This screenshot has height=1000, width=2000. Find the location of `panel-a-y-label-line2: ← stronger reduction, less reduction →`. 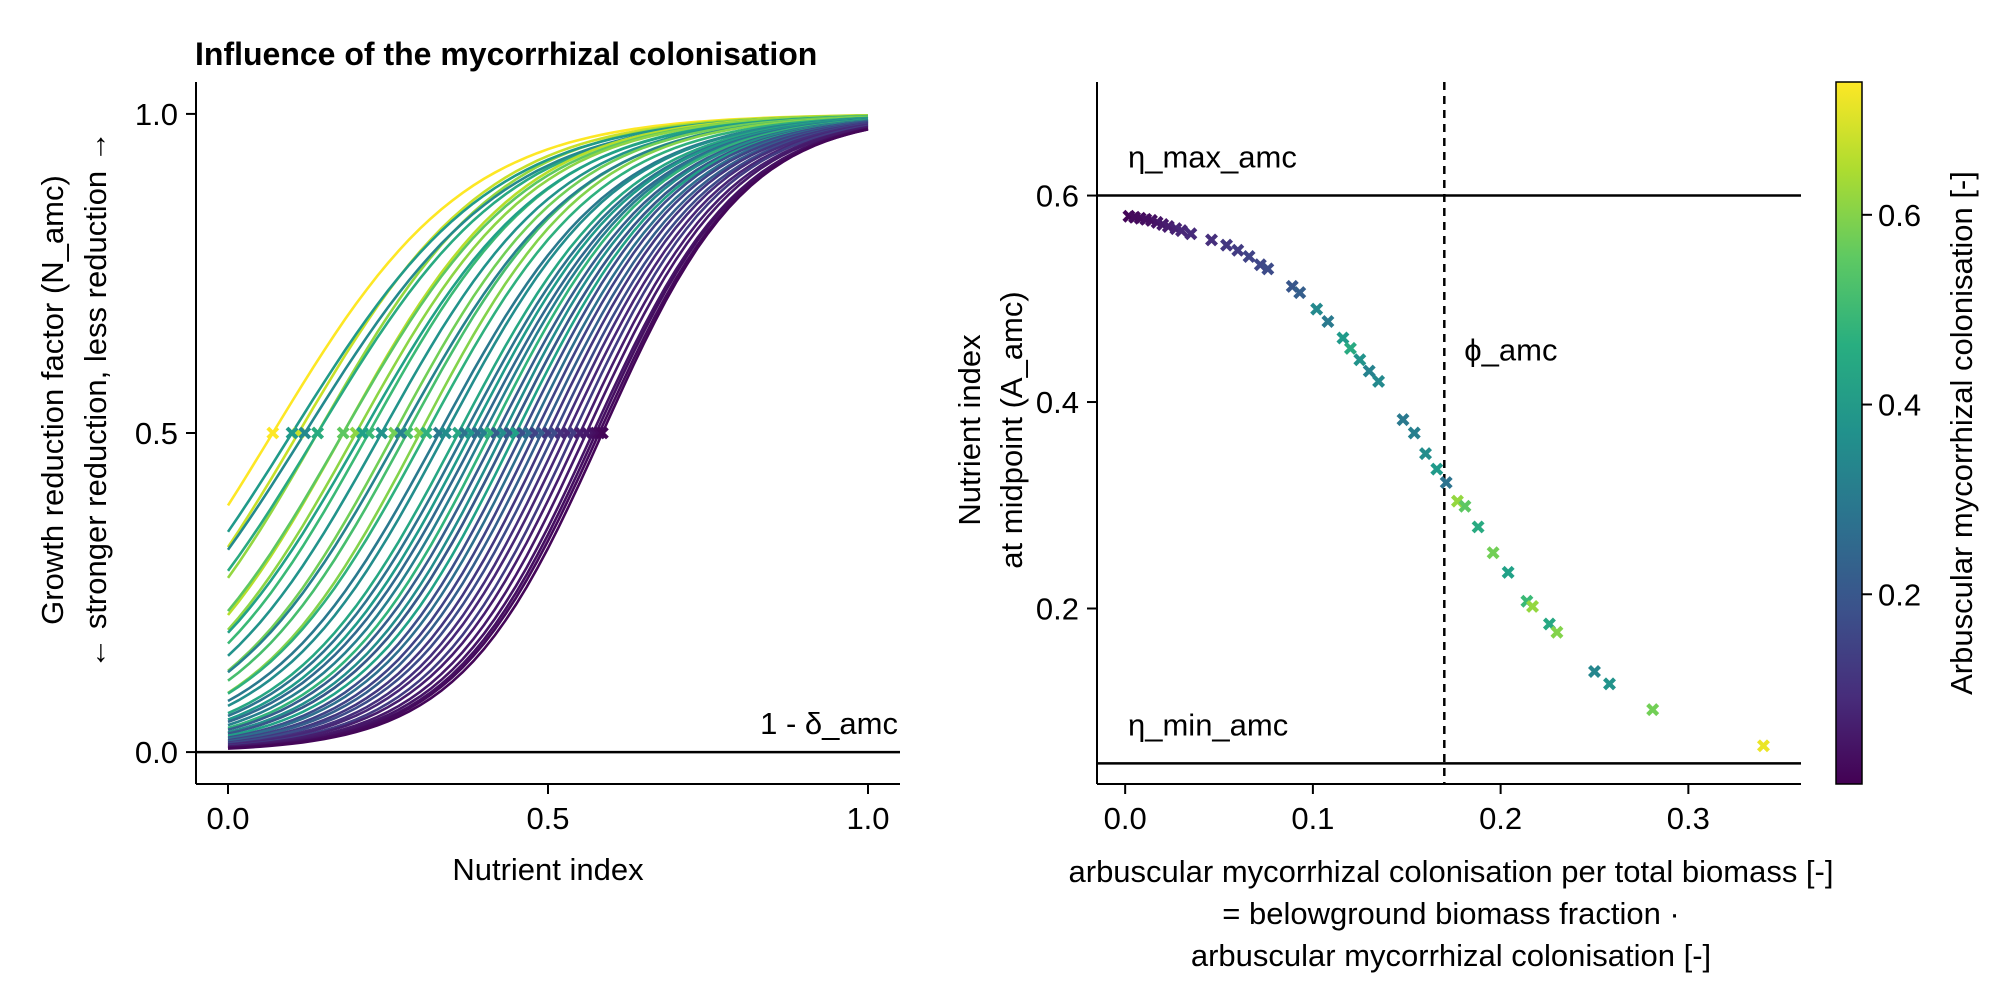

panel-a-y-label-line2: ← stronger reduction, less reduction → is located at coordinates (95, 400).